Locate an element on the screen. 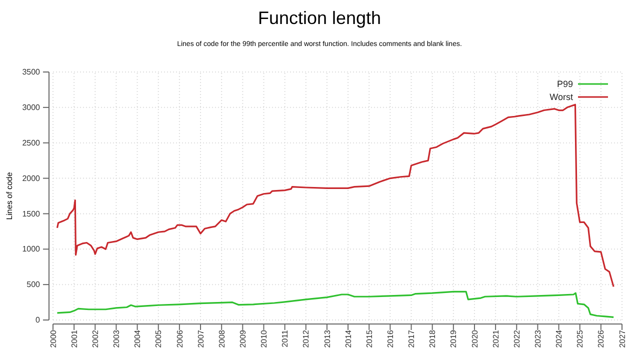 This screenshot has width=639, height=360. x-tick-label: 2015 is located at coordinates (369, 338).